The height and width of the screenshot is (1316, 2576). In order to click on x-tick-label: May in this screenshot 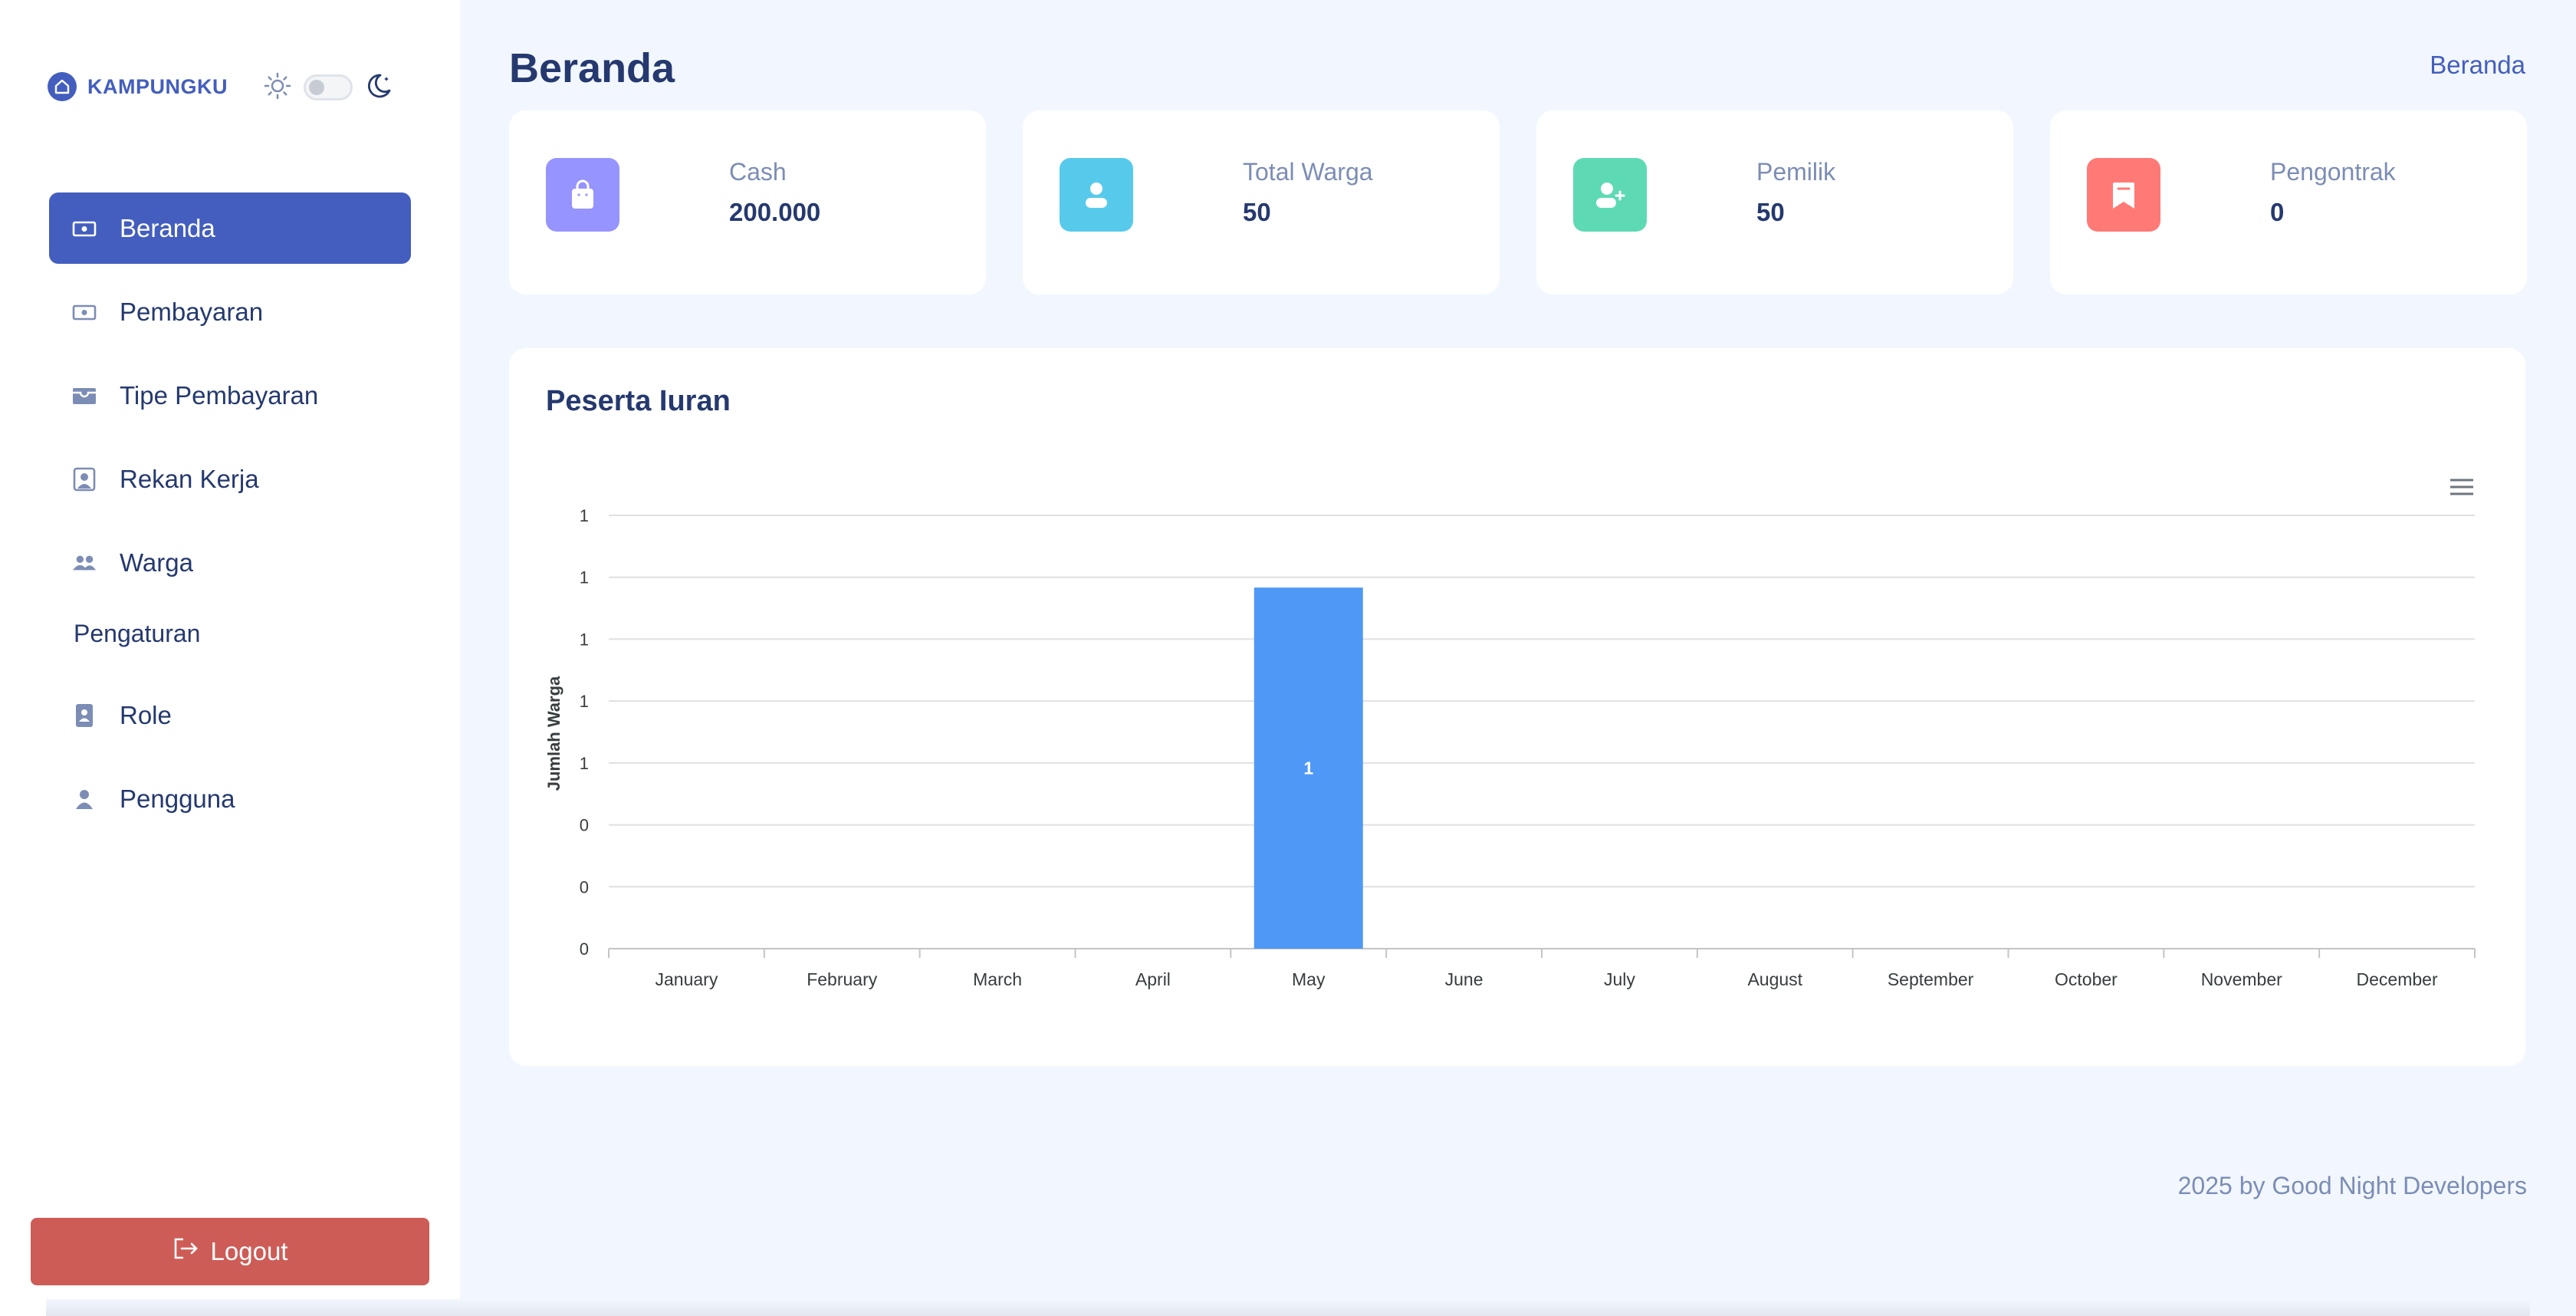, I will do `click(1309, 979)`.